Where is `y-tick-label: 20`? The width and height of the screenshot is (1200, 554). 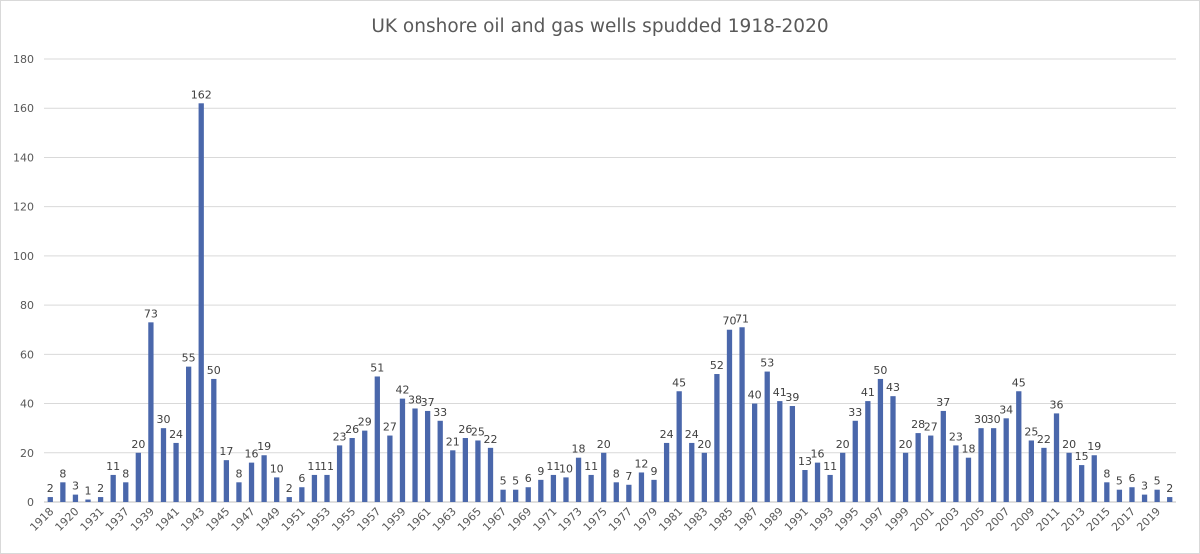 y-tick-label: 20 is located at coordinates (27, 453).